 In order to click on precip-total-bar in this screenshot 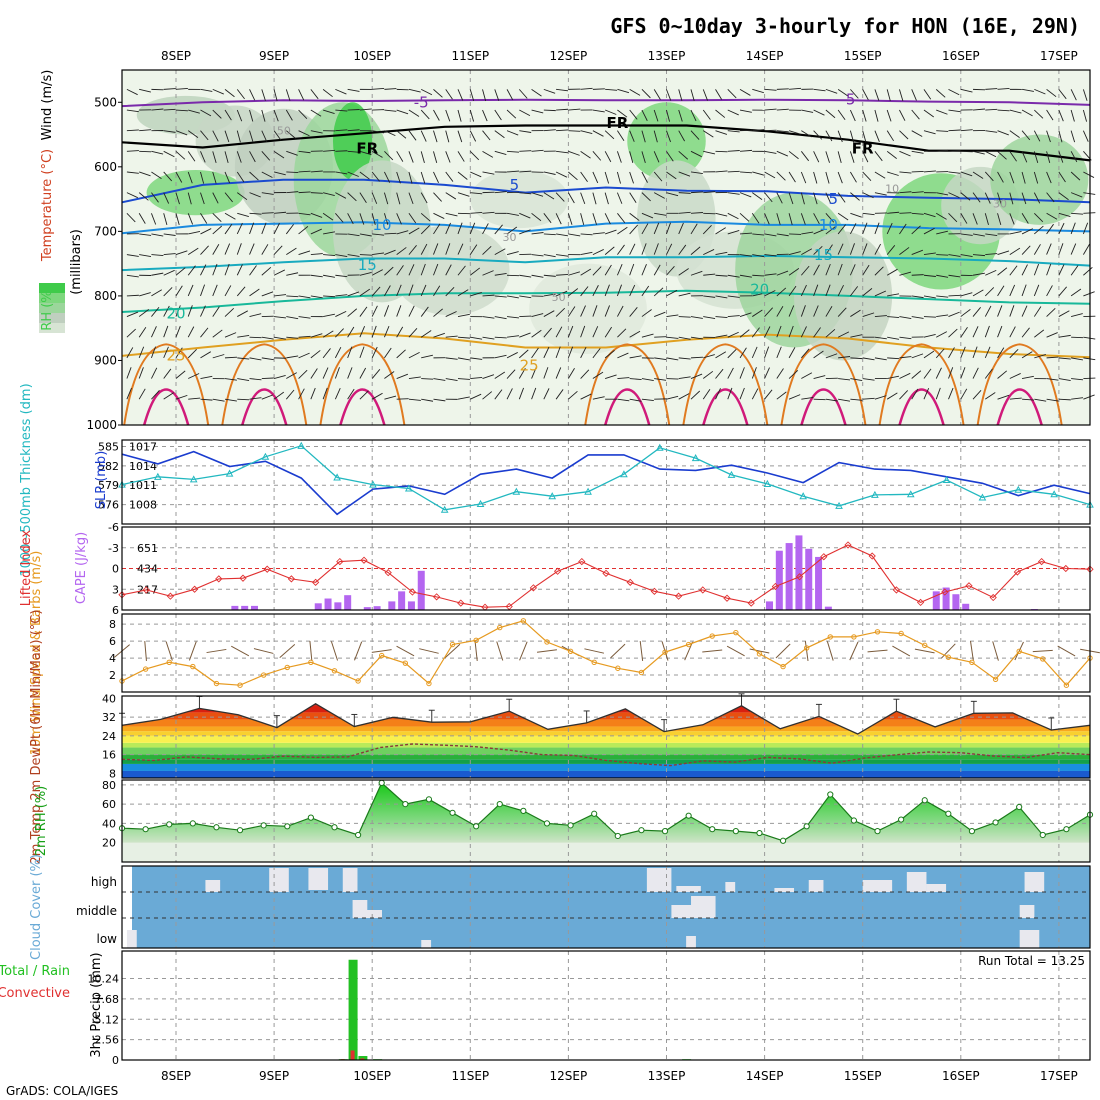, I will do `click(353, 1009)`.